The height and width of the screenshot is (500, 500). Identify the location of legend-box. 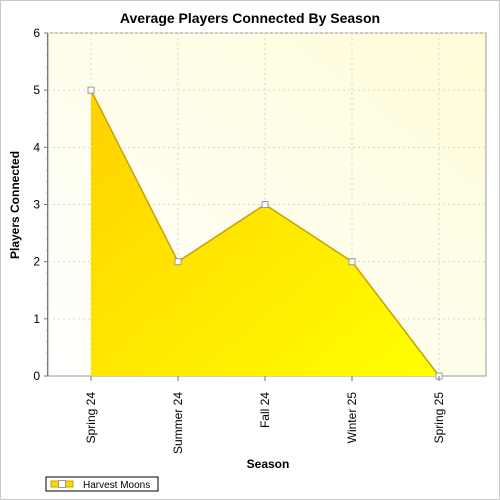
(102, 484).